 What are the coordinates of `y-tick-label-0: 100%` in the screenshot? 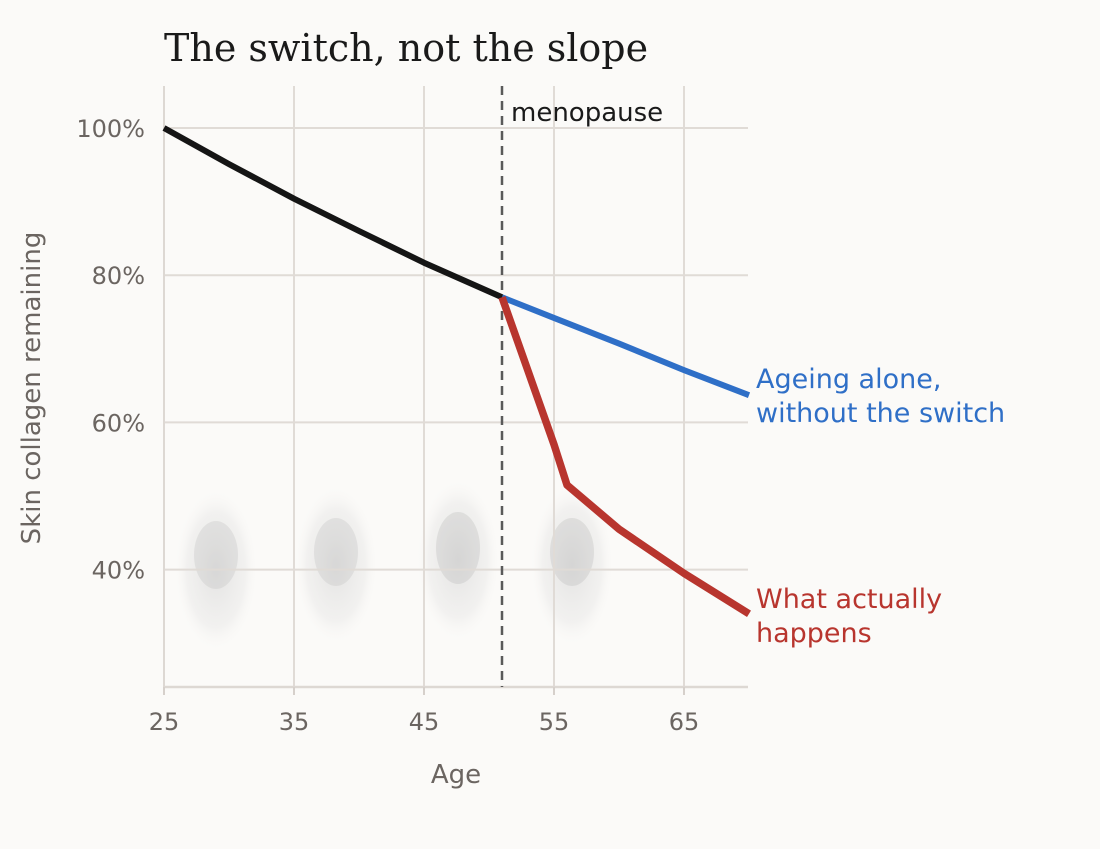 It's located at (110, 129).